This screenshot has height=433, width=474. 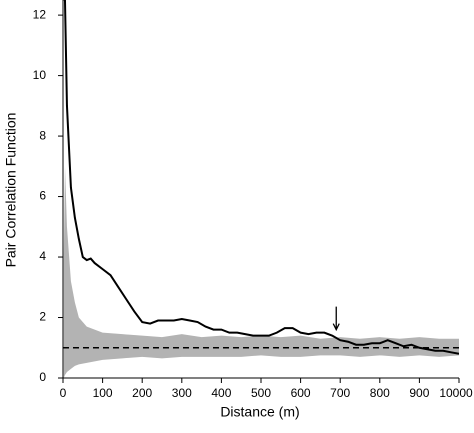 What do you see at coordinates (40, 14) in the screenshot?
I see `y-tick-label: 12` at bounding box center [40, 14].